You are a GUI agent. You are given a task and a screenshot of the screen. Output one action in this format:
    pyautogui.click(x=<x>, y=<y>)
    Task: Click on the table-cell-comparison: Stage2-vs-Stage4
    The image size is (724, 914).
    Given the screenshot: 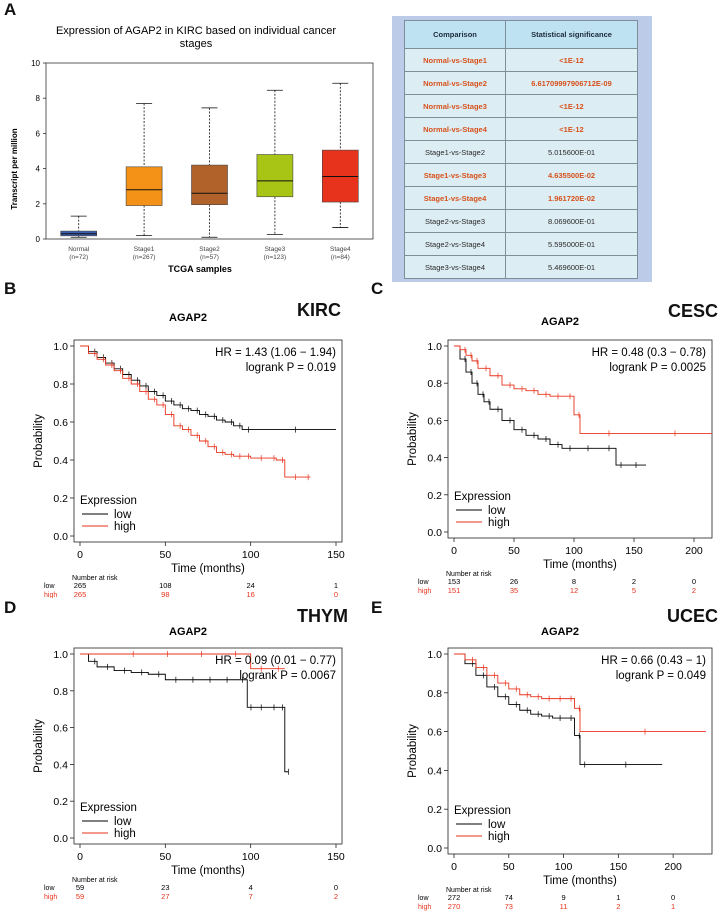 What is the action you would take?
    pyautogui.click(x=455, y=244)
    